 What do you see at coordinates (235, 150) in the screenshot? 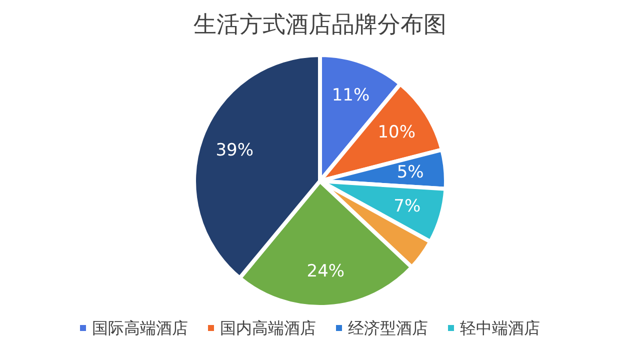
I see `data-label: 39%` at bounding box center [235, 150].